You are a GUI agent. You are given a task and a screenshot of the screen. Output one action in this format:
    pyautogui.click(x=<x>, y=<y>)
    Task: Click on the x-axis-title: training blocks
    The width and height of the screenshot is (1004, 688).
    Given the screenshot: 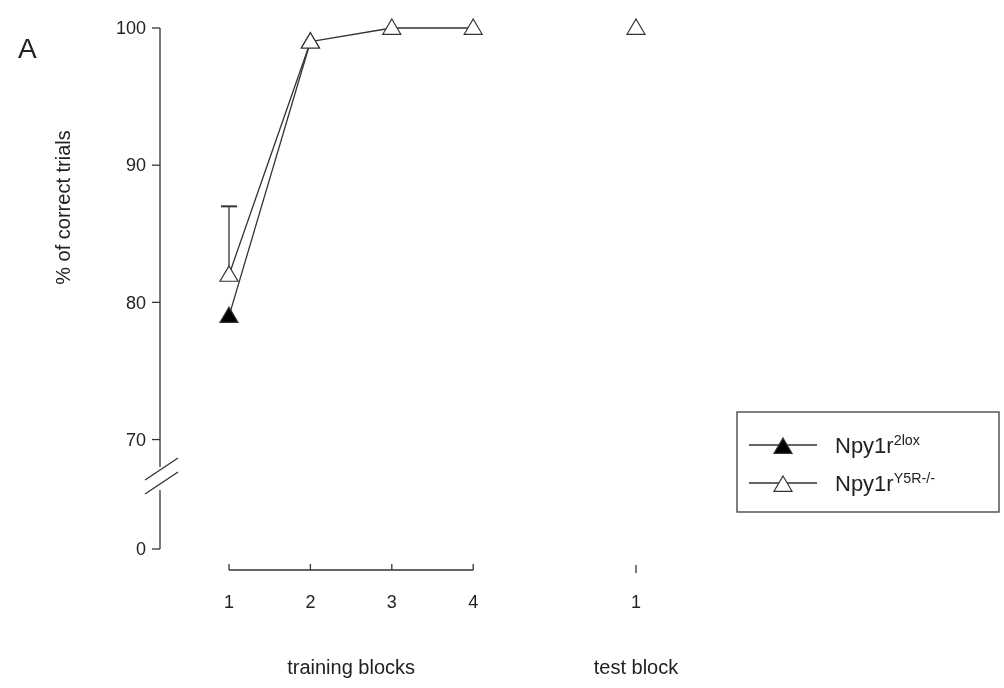 What is the action you would take?
    pyautogui.click(x=351, y=667)
    